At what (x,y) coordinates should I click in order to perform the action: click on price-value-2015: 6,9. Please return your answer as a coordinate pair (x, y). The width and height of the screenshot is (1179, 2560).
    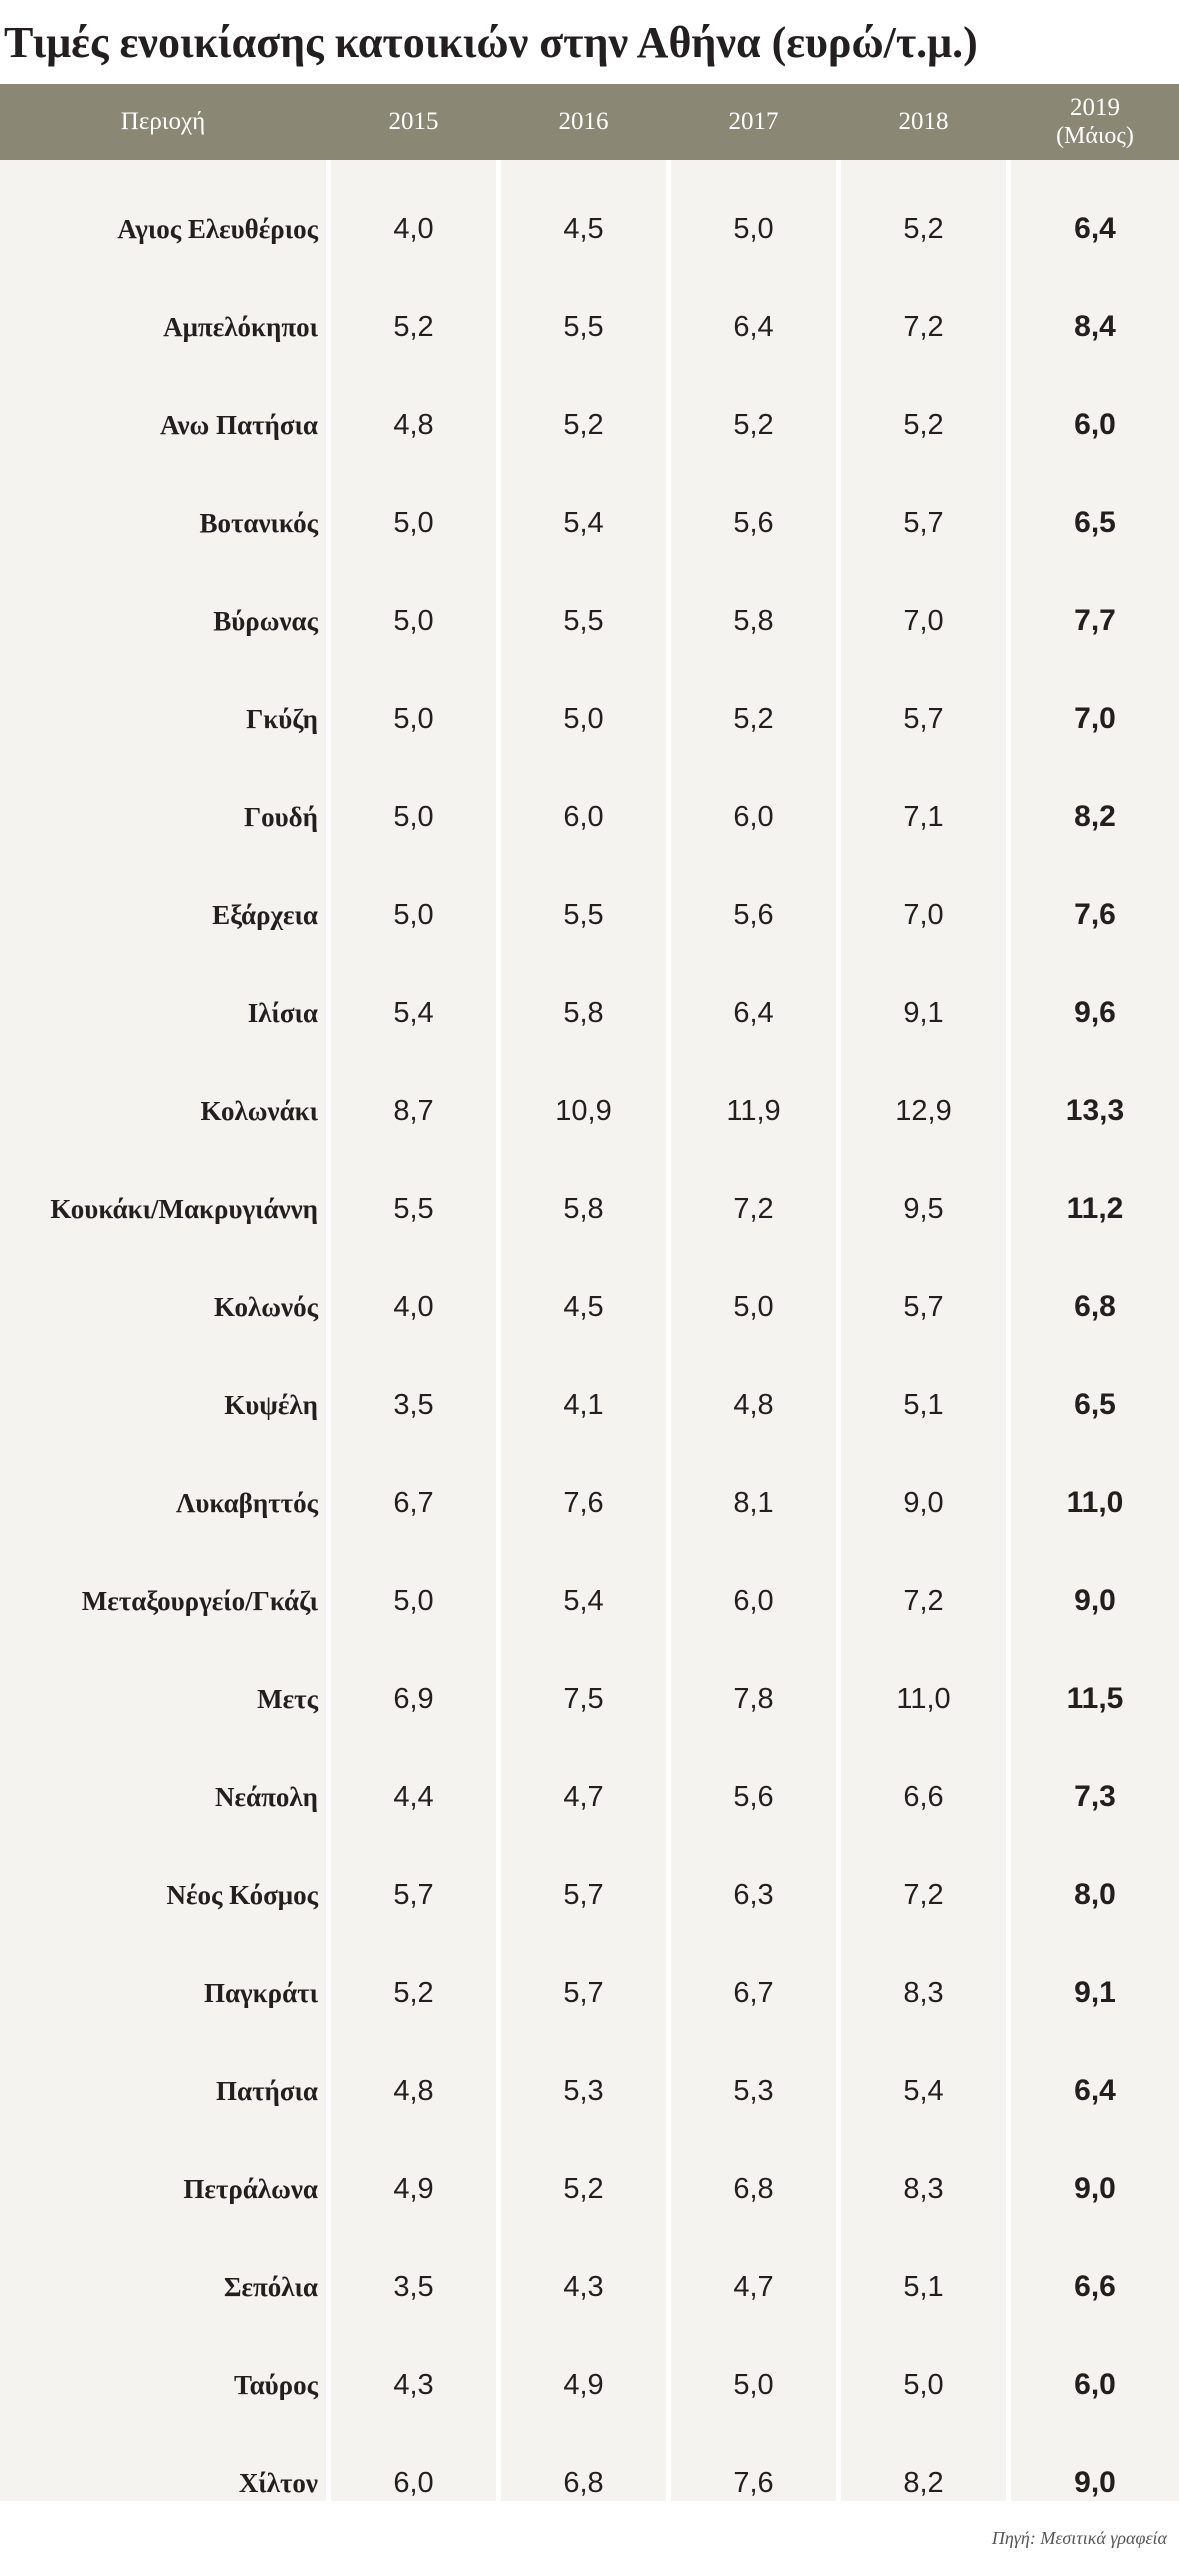
    Looking at the image, I should click on (413, 1699).